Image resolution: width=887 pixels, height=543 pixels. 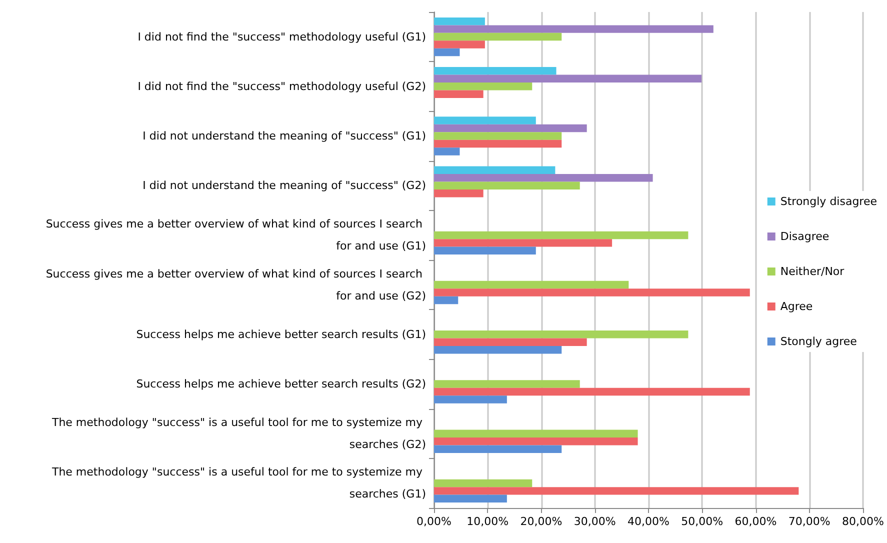 I want to click on y-tick-label: Success gives me a better overview of what kind of sources I search for and use (G1), so click(x=236, y=235).